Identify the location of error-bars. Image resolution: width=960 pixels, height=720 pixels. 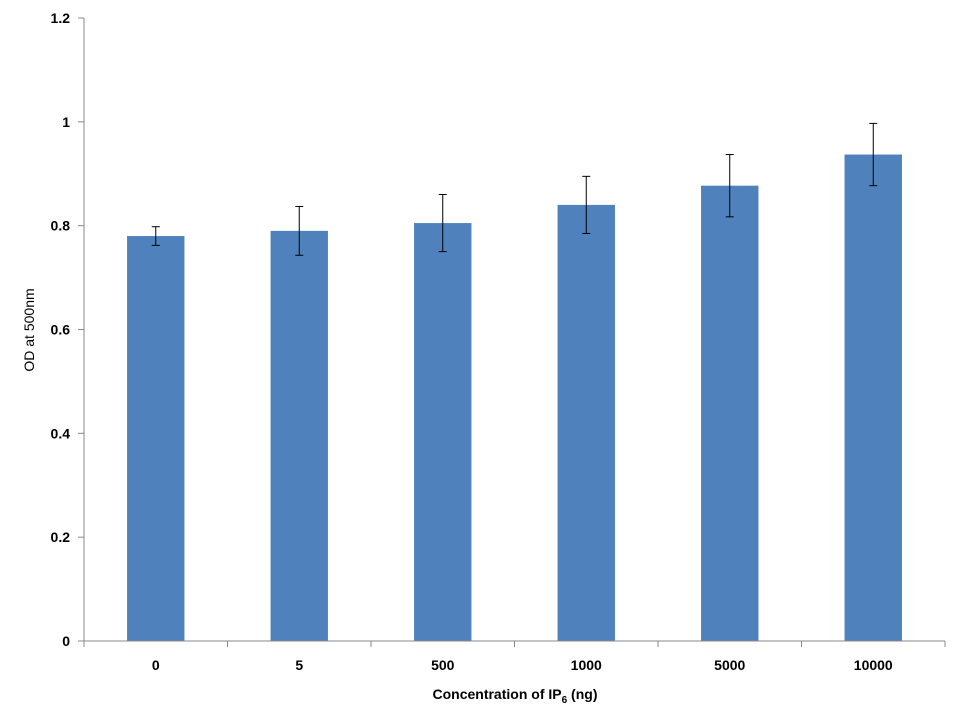
(514, 189).